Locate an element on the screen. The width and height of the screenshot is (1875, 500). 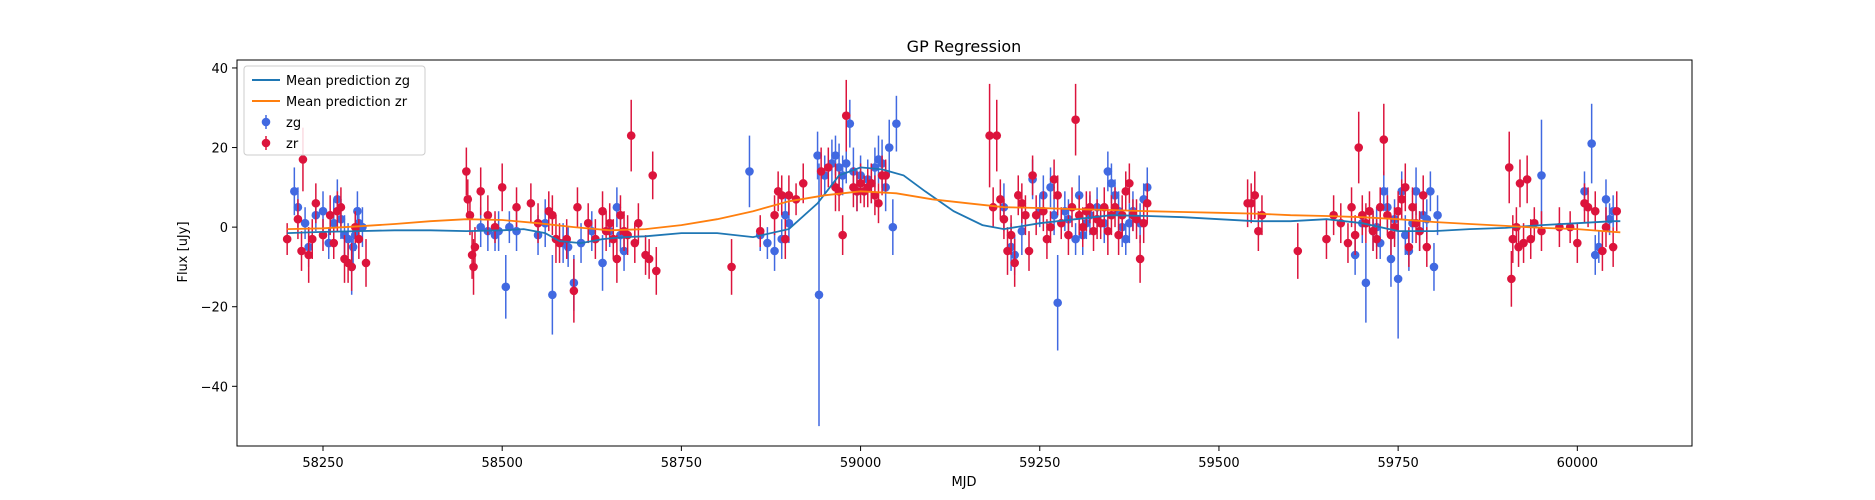
y-tick-label: 40 is located at coordinates (219, 69).